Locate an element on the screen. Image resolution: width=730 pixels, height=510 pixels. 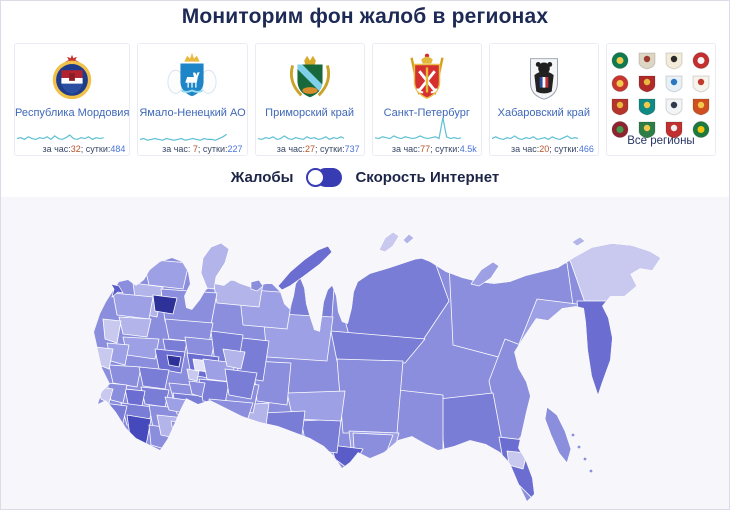
region-name-link: Хабаровский край is located at coordinates (544, 113).